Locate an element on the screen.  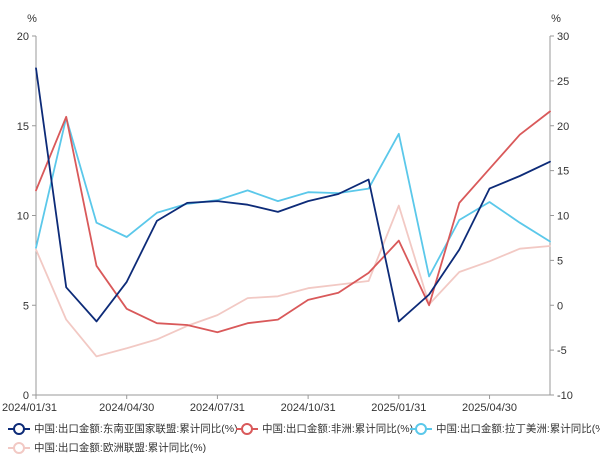
right-tick-label: -10 is located at coordinates (565, 396).